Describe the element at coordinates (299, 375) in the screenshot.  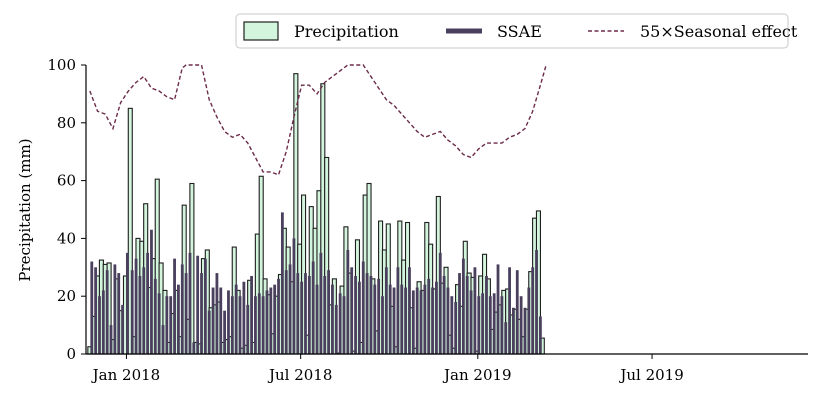
I see `x-tick-label: Jul 2018` at that location.